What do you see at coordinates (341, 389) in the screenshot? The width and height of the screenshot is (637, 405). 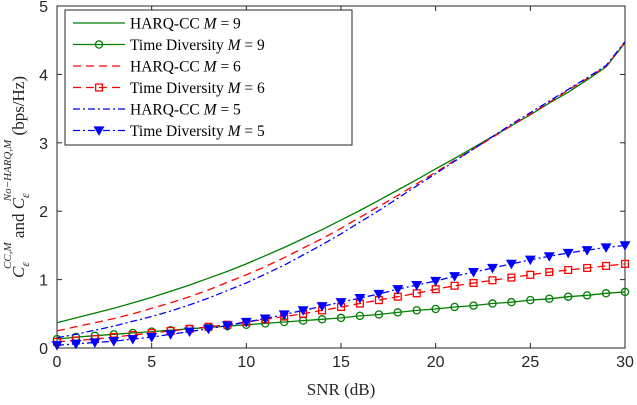 I see `x-axis-label: SNR (dB)` at bounding box center [341, 389].